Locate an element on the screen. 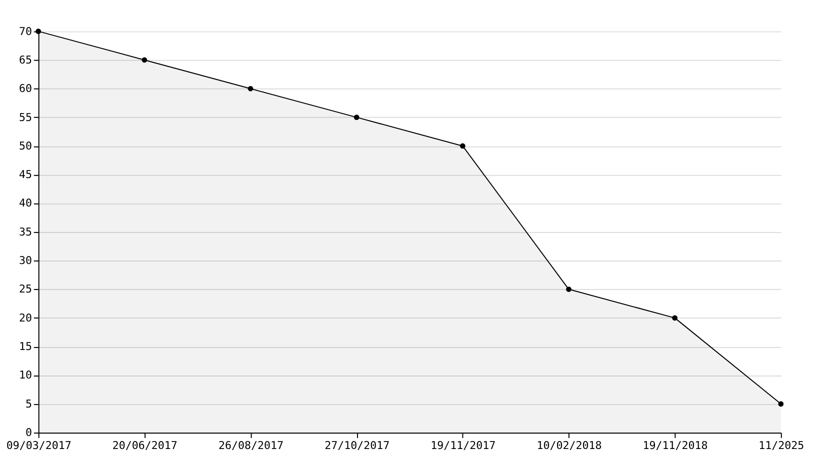  x-tick-label: 11/2025 is located at coordinates (781, 445).